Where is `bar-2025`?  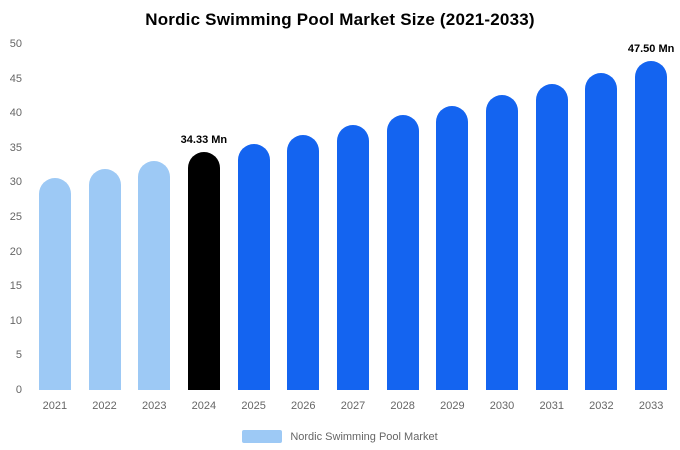
bar-2025 is located at coordinates (253, 266).